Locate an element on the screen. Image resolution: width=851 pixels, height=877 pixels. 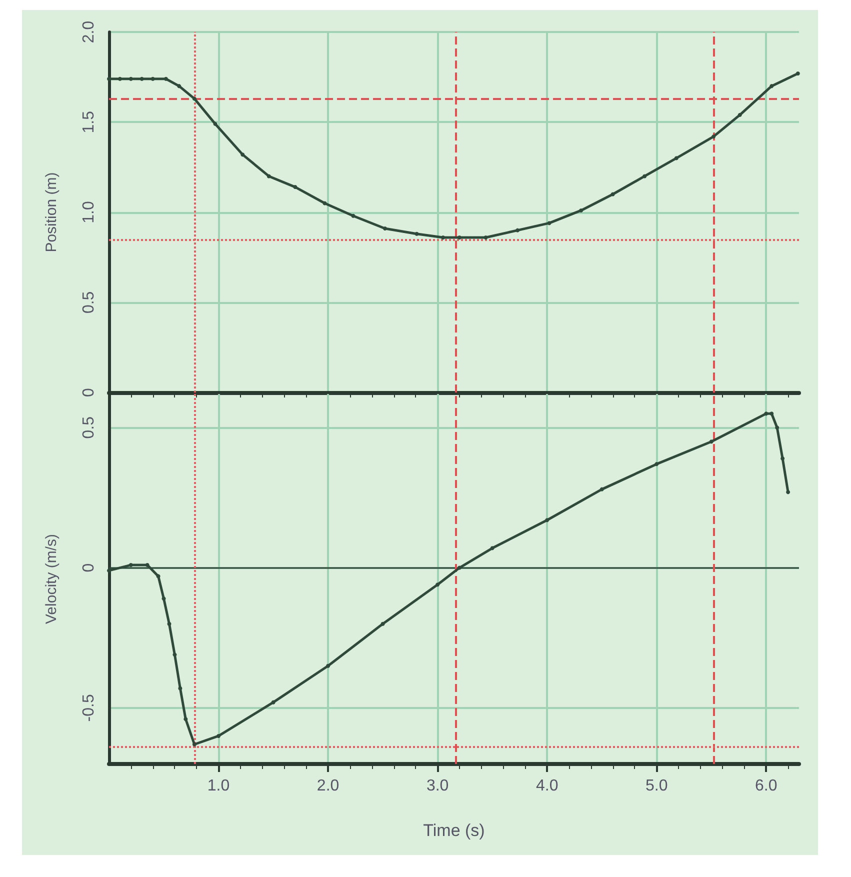
x-tick-label: 3.0 is located at coordinates (437, 786).